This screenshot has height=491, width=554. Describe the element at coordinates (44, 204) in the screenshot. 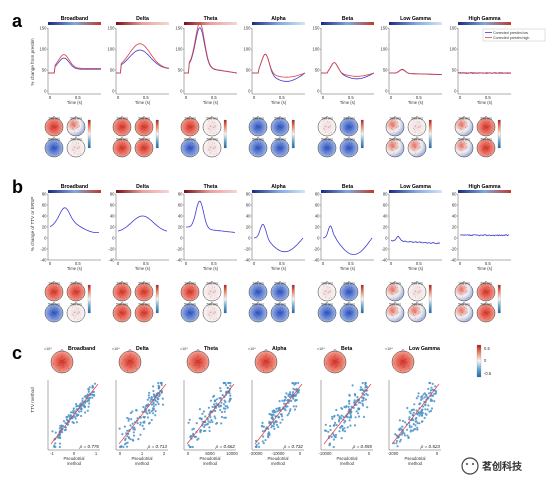

I see `y-tick-label: 60` at that location.